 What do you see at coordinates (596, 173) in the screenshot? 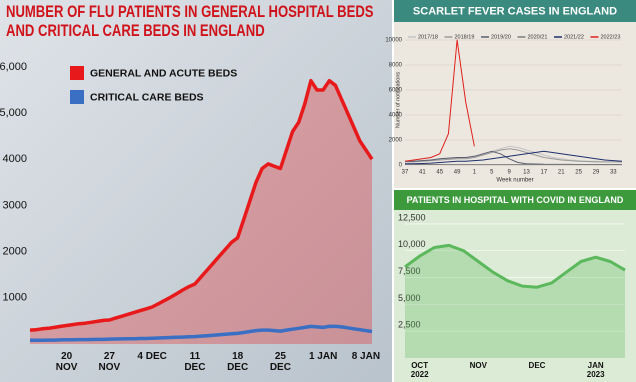
I see `x-tick-label: 29` at bounding box center [596, 173].